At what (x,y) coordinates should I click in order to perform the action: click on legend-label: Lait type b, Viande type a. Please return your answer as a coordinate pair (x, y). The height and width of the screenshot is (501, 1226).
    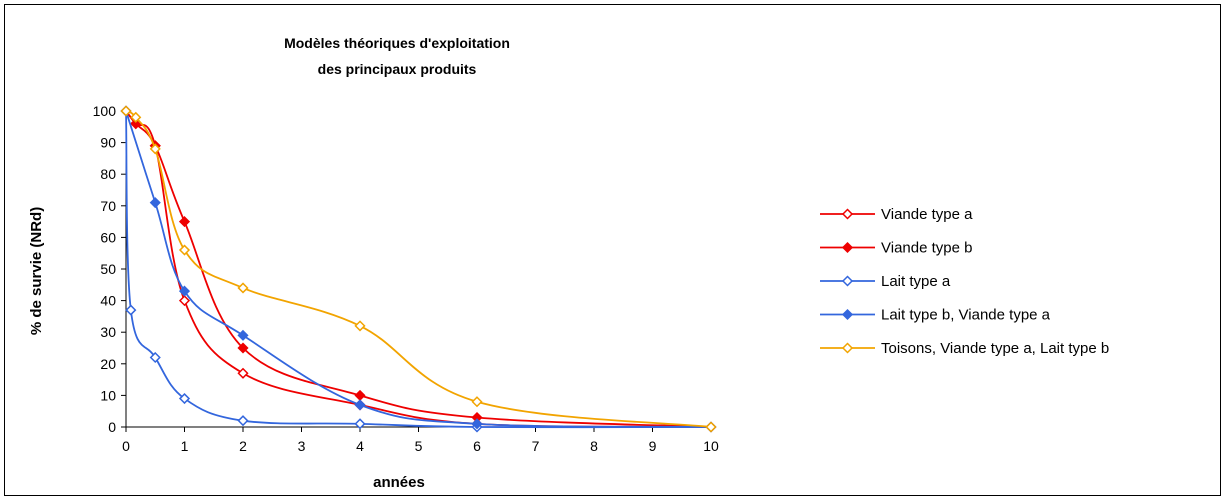
    Looking at the image, I should click on (966, 315).